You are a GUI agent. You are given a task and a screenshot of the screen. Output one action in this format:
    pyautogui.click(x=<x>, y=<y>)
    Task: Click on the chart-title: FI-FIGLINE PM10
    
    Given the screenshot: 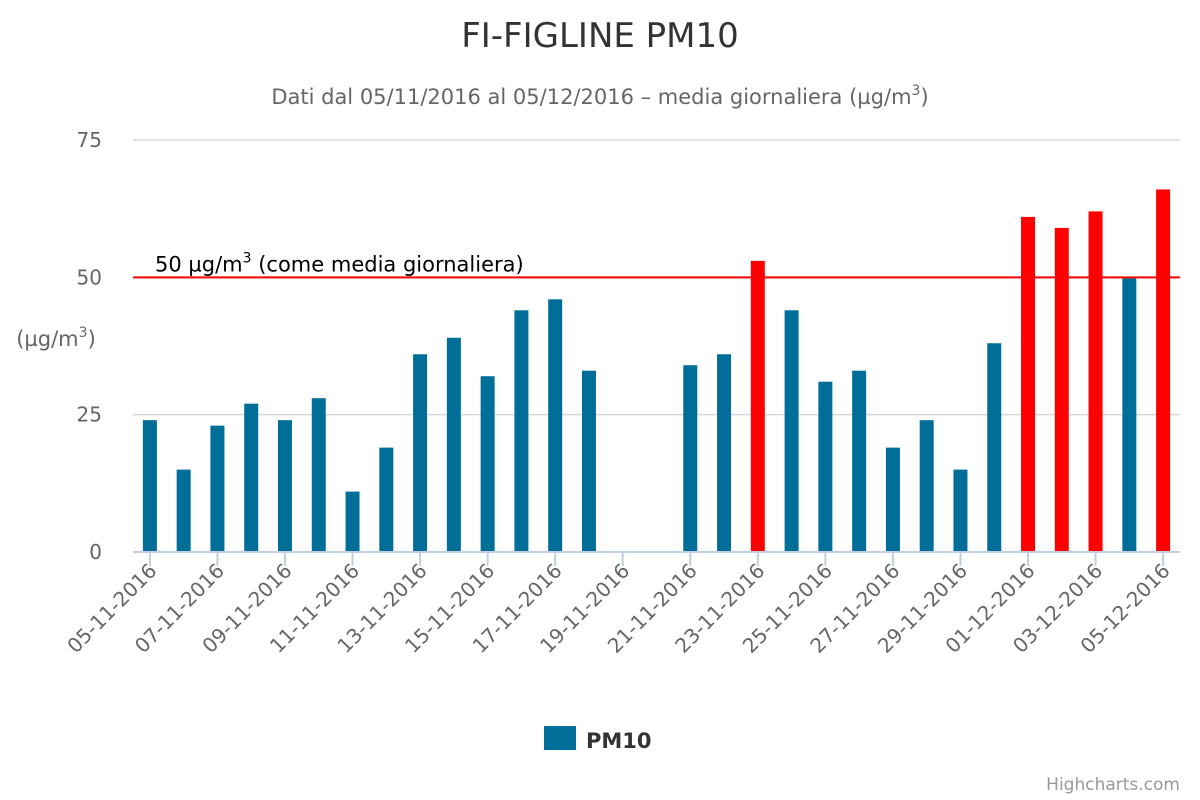 What is the action you would take?
    pyautogui.click(x=600, y=36)
    